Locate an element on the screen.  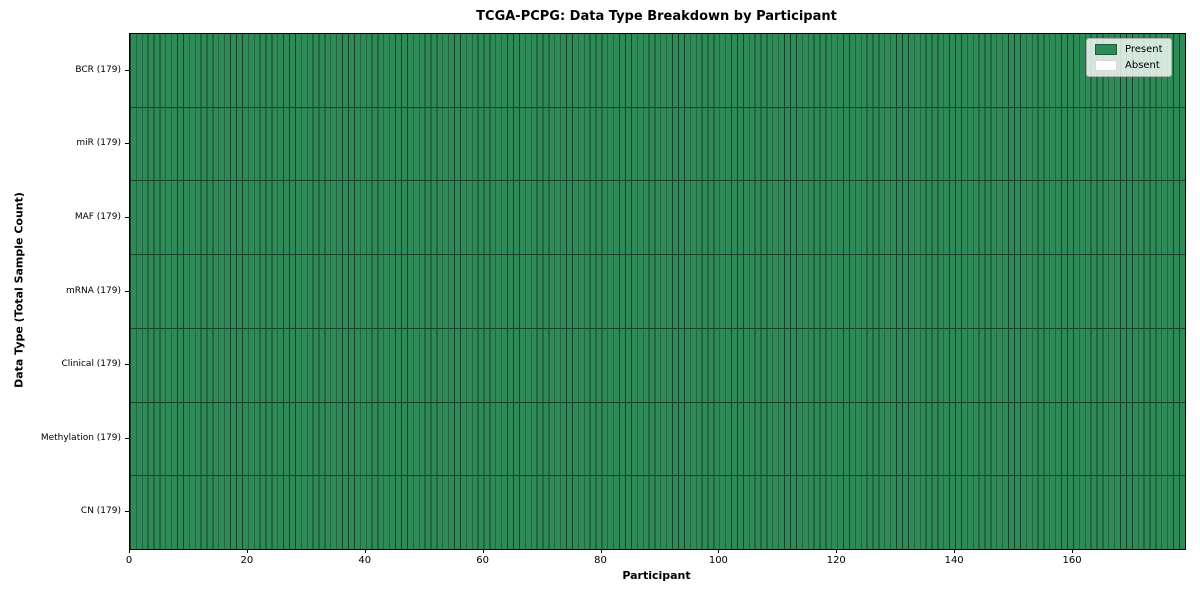
y-tick-label: BCR (179) is located at coordinates (98, 69).